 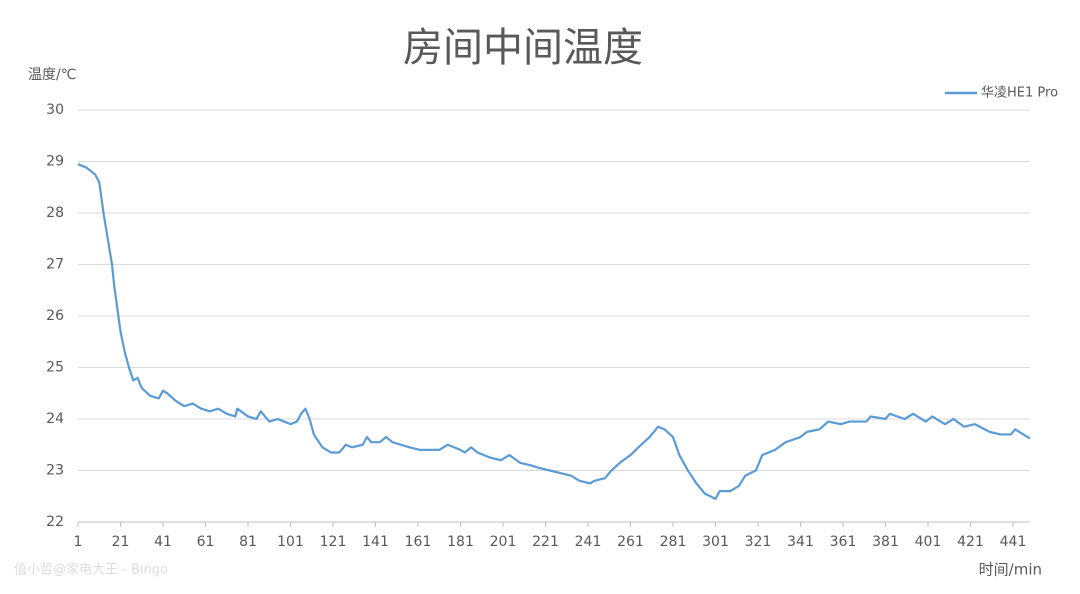 What do you see at coordinates (121, 542) in the screenshot?
I see `x-tick-label: 21` at bounding box center [121, 542].